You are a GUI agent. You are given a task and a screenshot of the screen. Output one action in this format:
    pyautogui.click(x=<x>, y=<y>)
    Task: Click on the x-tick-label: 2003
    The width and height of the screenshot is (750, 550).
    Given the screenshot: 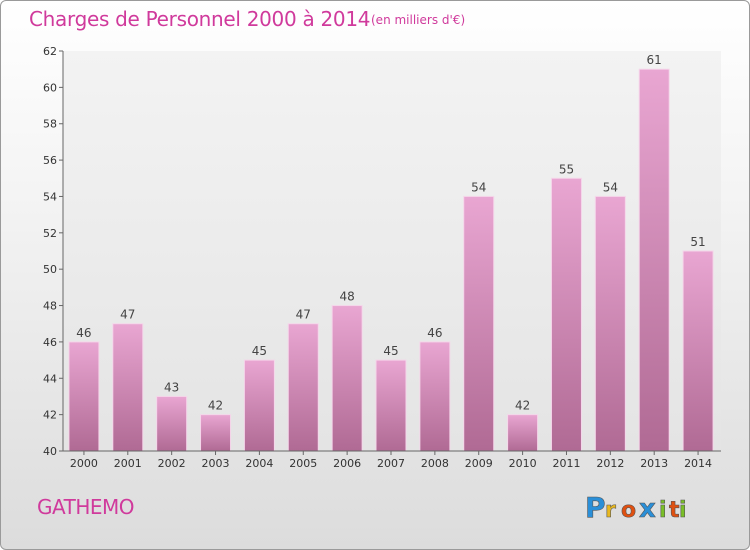 What is the action you would take?
    pyautogui.click(x=216, y=463)
    